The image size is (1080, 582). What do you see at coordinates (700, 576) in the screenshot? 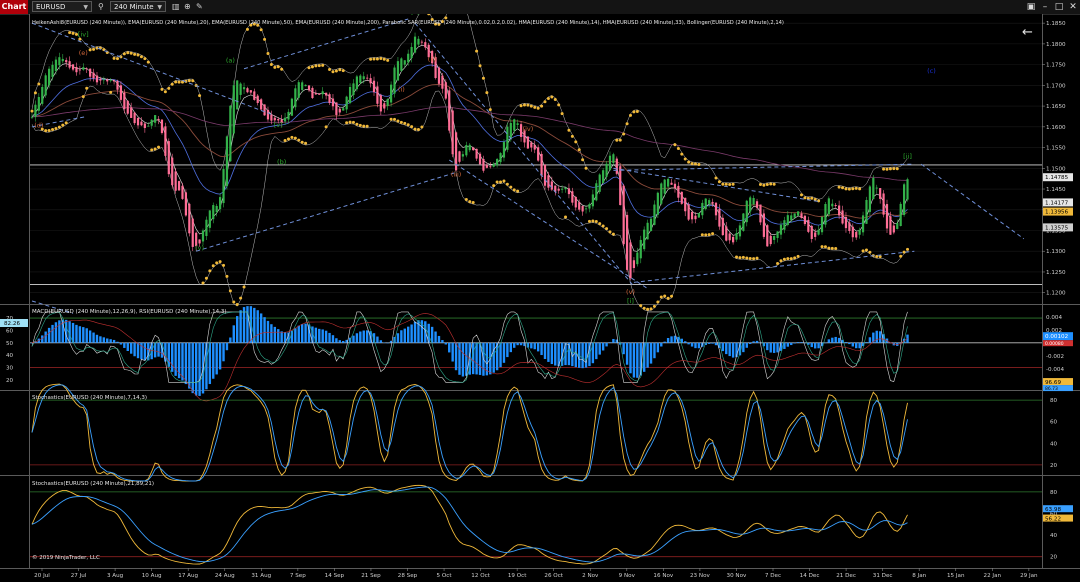
I see `x-axis-label: 23 Nov` at bounding box center [700, 576].